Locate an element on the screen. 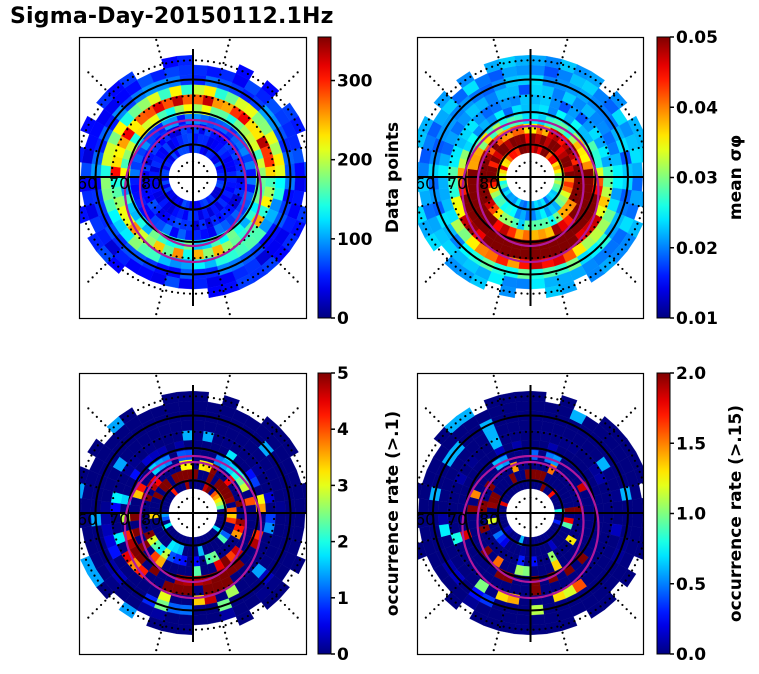  latitude-label: 60 is located at coordinates (425, 183).